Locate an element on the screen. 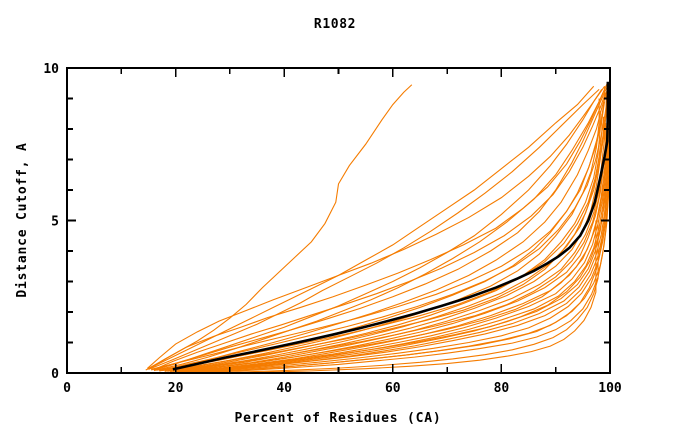  x-tick-label: 20 is located at coordinates (176, 388).